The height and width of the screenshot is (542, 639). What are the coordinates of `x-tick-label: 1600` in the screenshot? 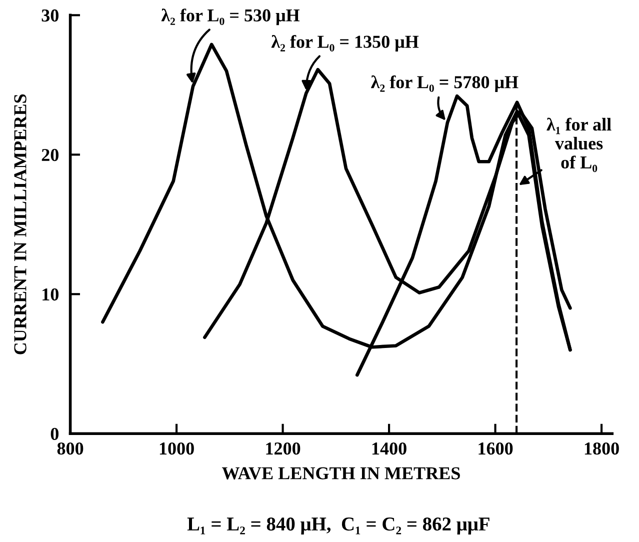 It's located at (495, 448).